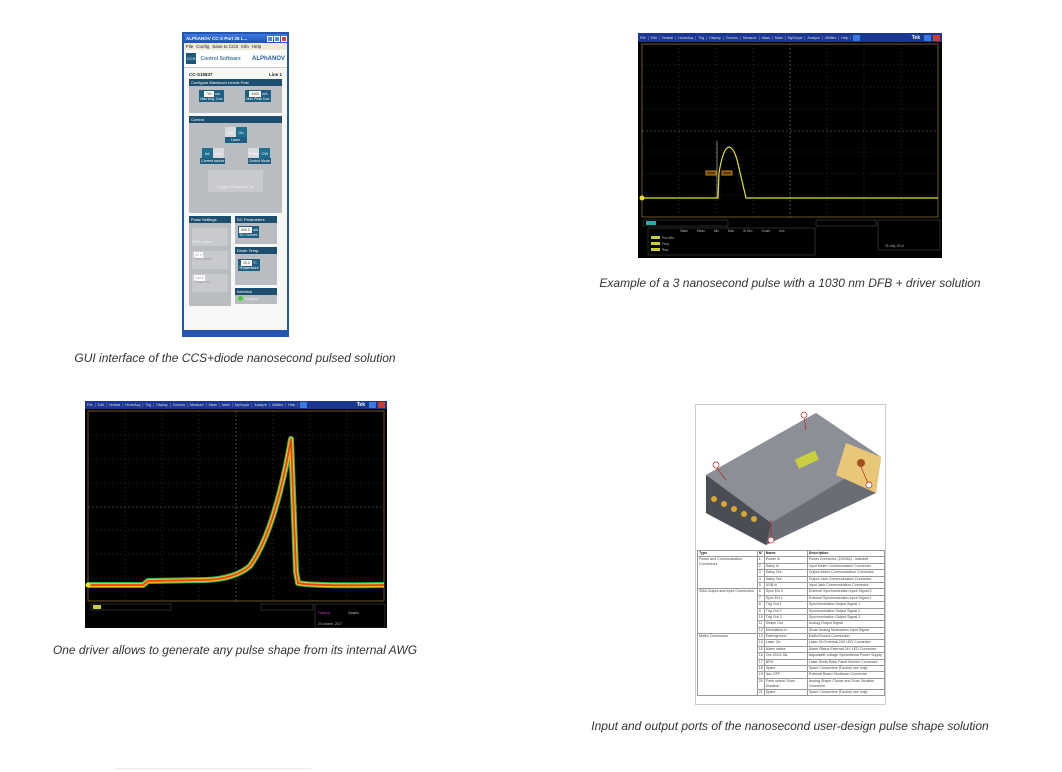 The image size is (1062, 772). I want to click on gui-menu-item: File, so click(190, 46).